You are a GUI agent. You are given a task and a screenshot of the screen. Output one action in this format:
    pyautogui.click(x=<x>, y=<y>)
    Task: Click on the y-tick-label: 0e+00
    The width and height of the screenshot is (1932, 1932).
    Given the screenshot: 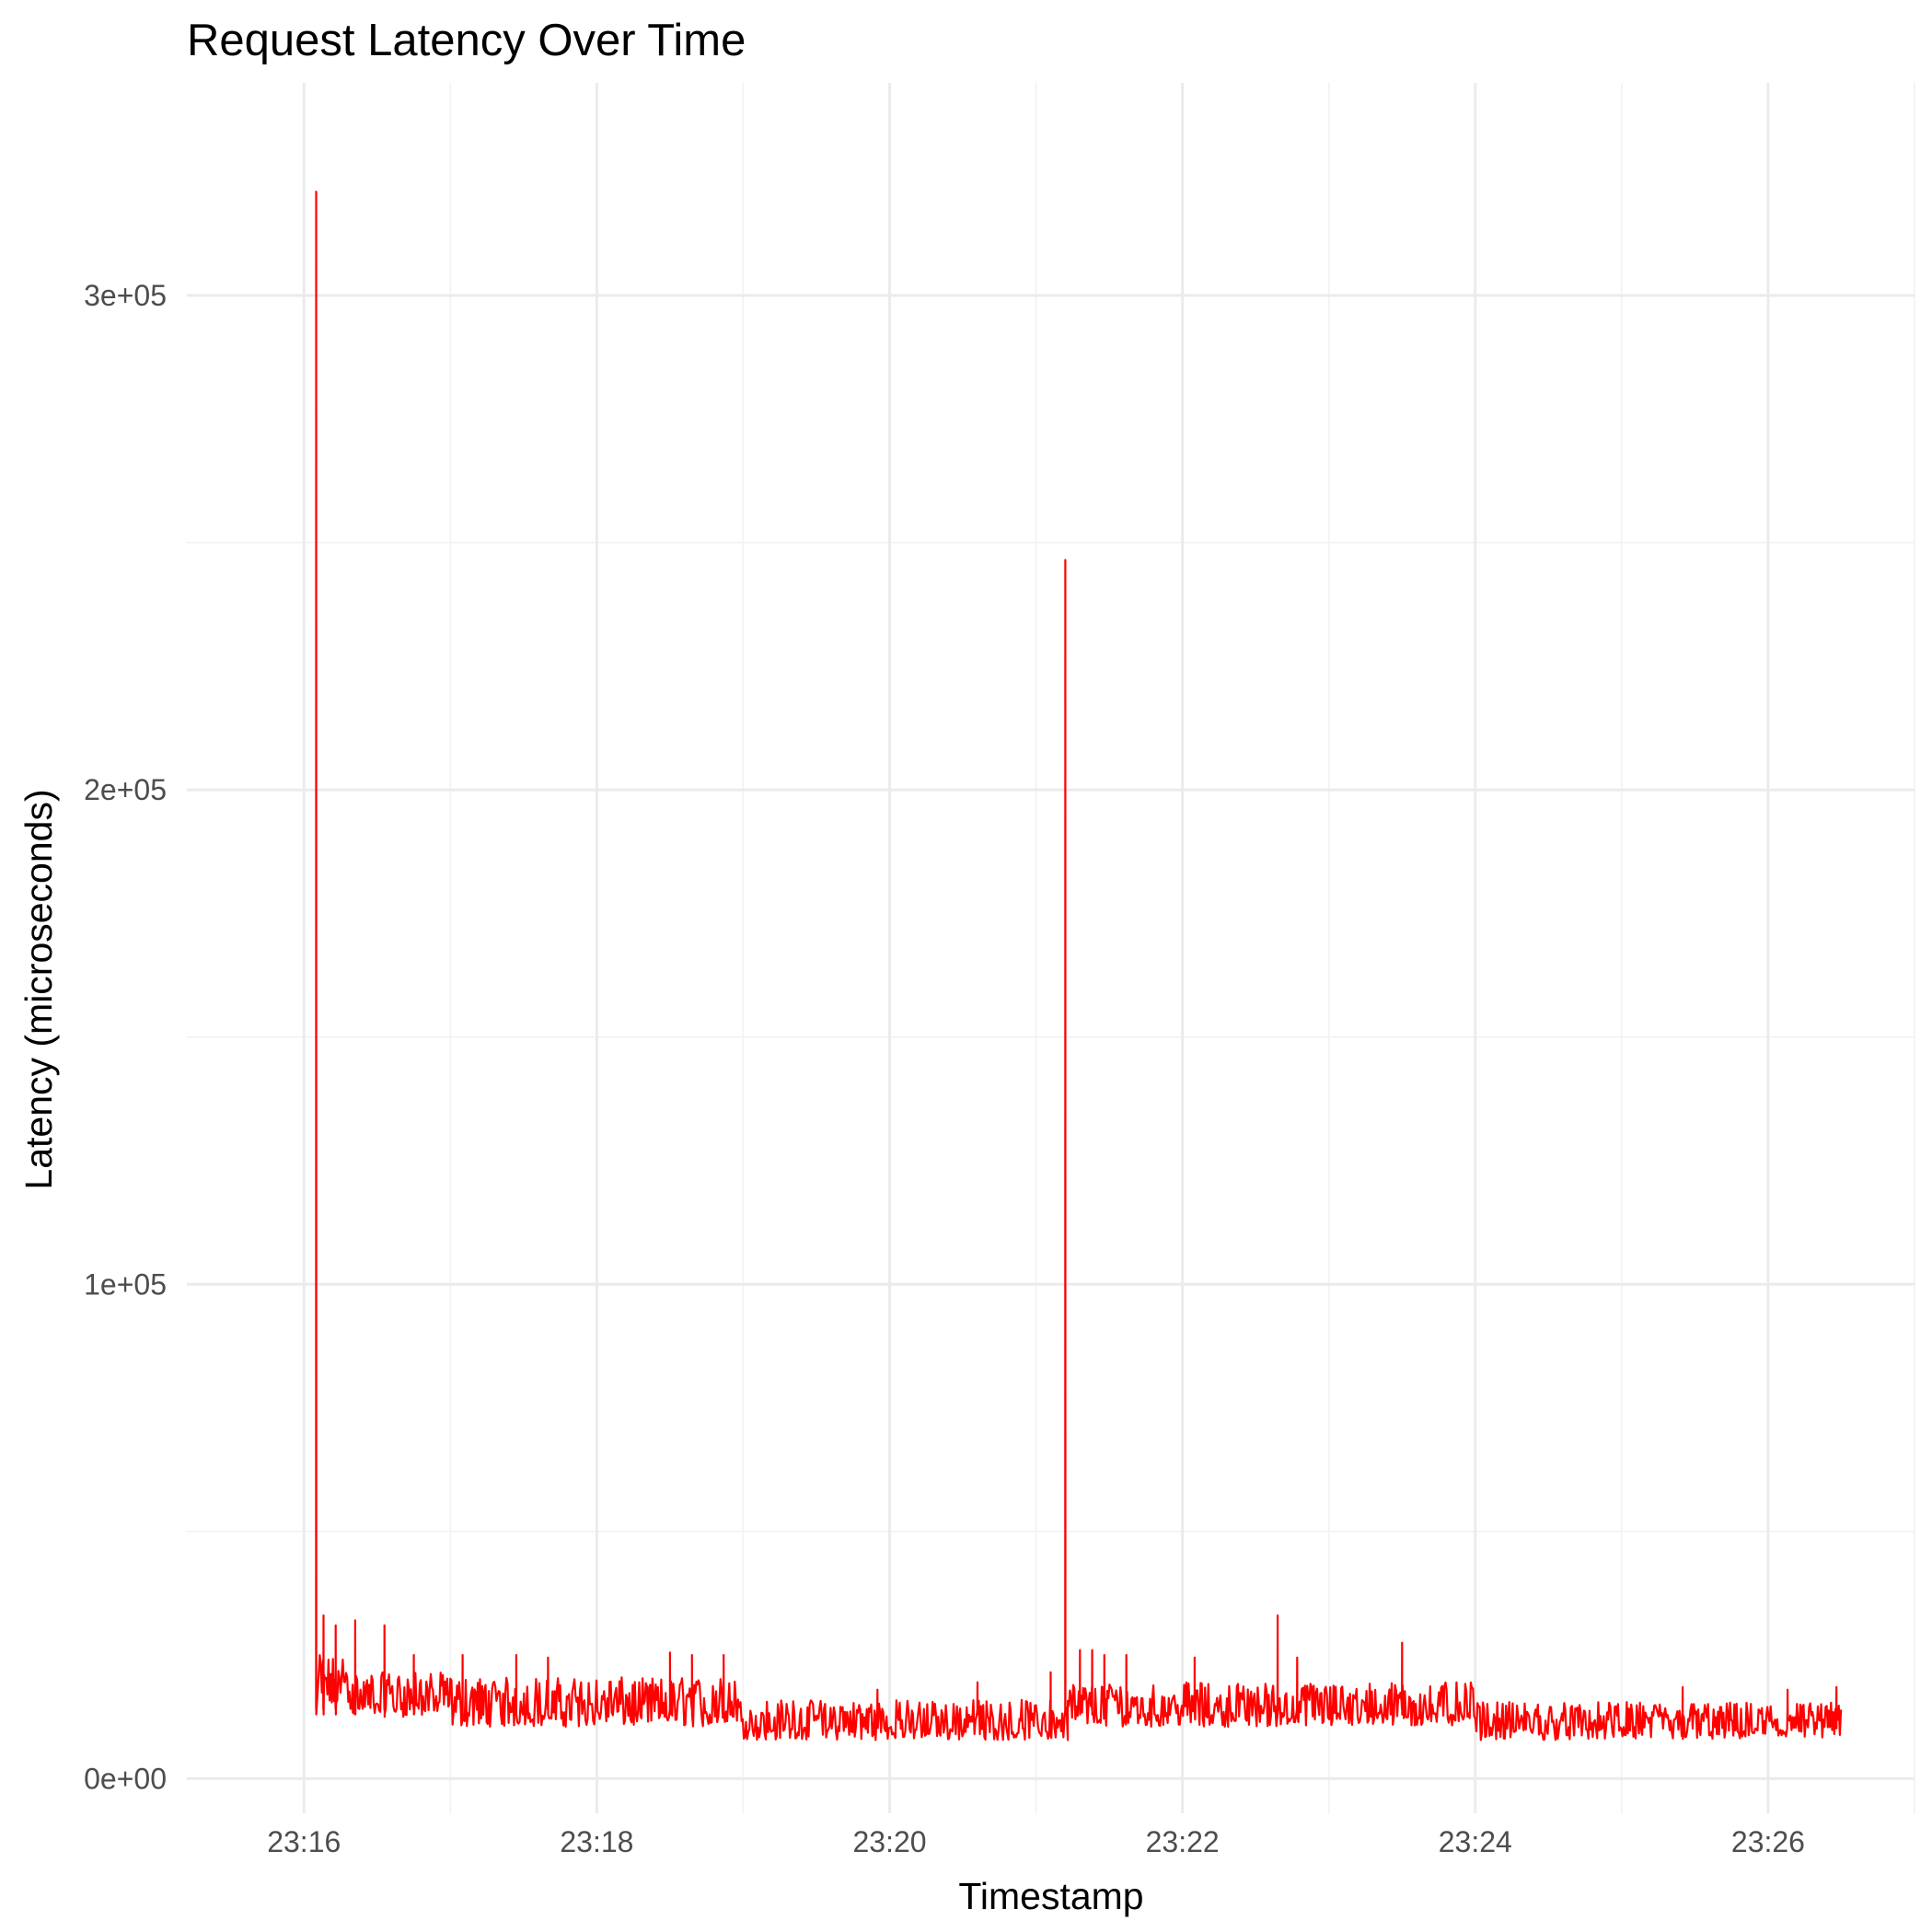 What is the action you would take?
    pyautogui.click(x=126, y=1779)
    